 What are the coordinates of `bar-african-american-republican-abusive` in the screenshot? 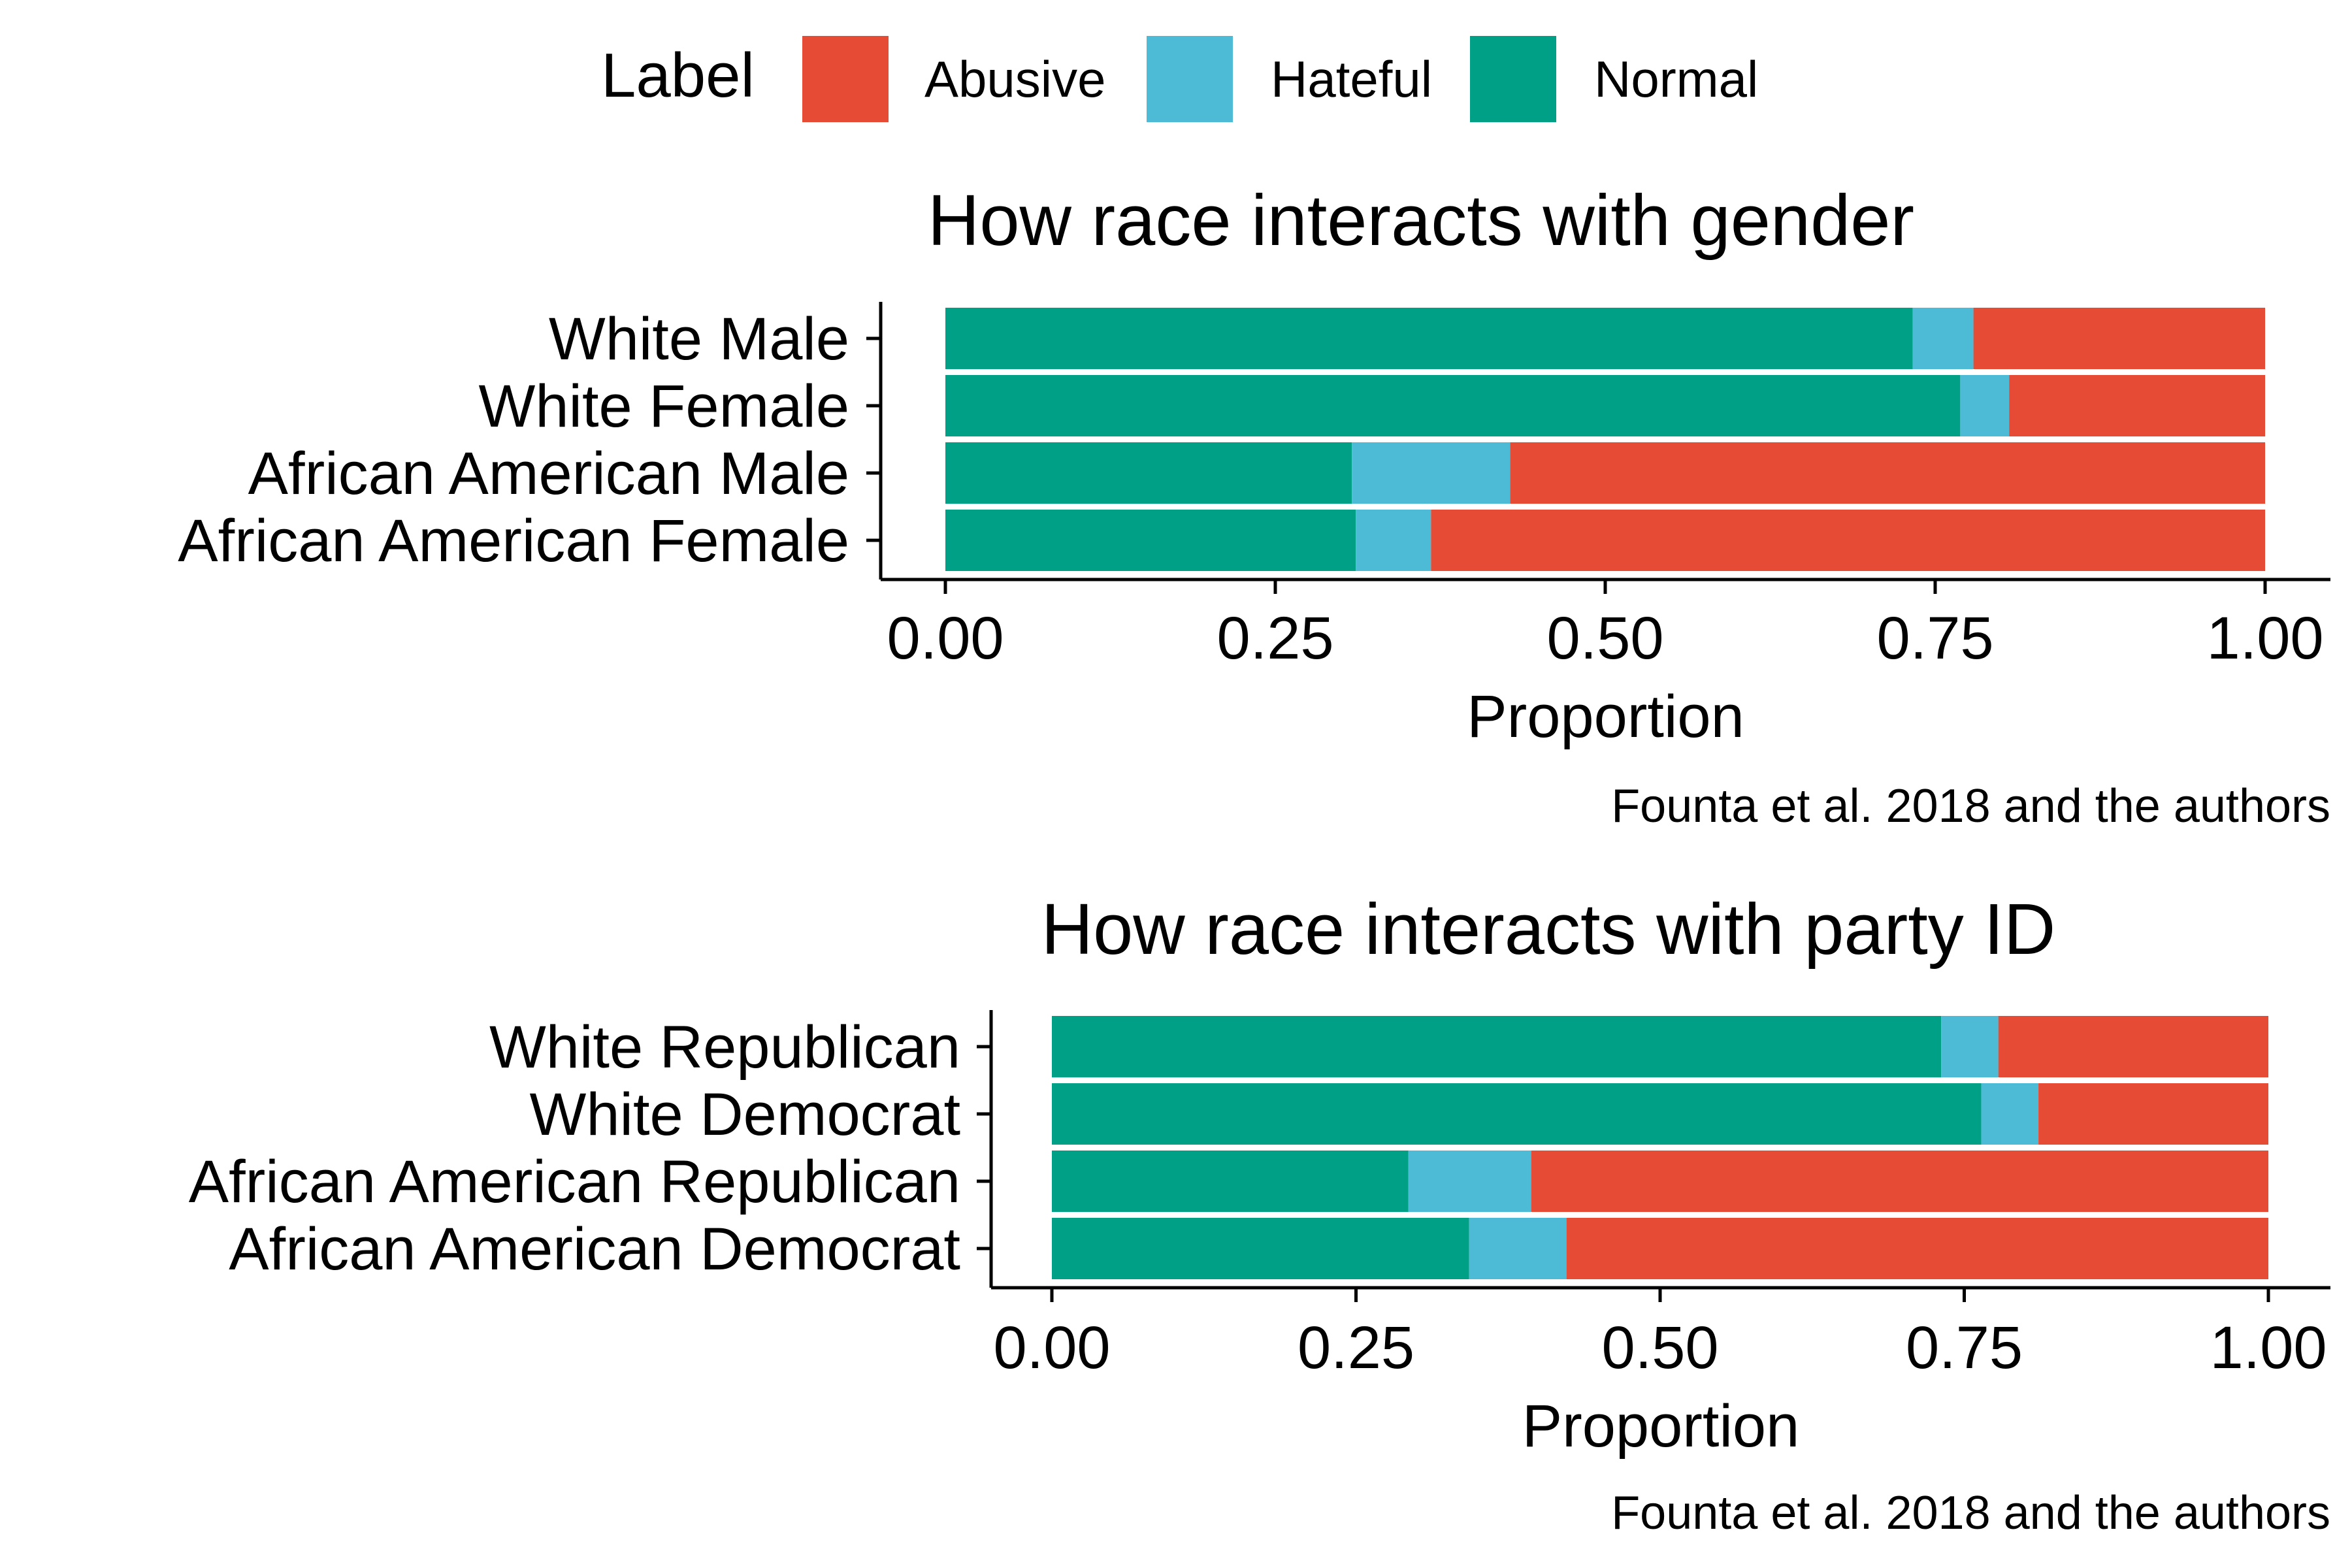 It's located at (1899, 1181).